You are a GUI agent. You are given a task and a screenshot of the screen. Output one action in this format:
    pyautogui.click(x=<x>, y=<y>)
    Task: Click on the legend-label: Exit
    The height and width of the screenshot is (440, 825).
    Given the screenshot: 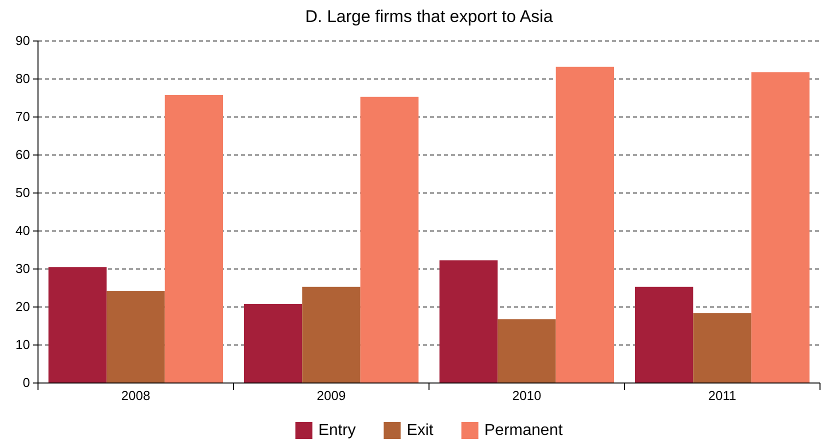 What is the action you would take?
    pyautogui.click(x=420, y=430)
    